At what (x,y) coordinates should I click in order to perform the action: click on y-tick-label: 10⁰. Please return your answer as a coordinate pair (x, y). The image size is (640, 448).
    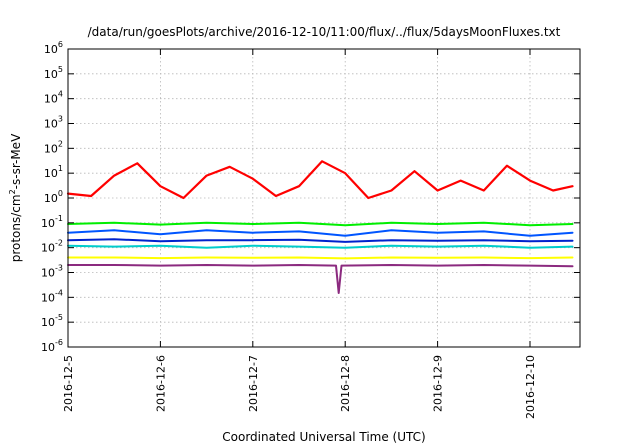
    Looking at the image, I should click on (53, 197).